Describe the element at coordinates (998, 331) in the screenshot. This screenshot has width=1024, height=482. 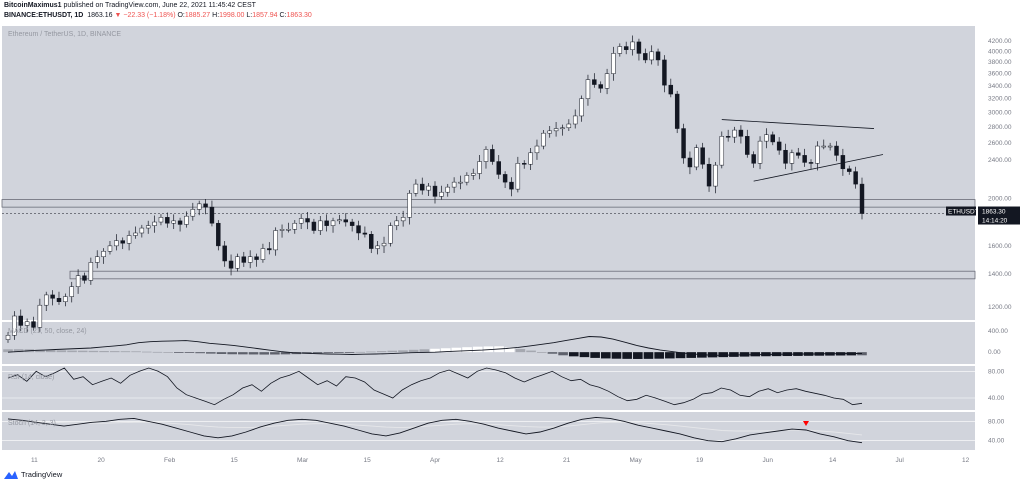
I see `macd-tick-label: 400.00` at that location.